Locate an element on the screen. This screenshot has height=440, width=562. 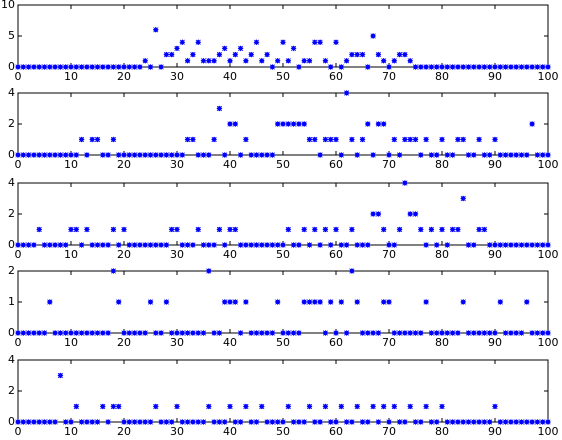
y-tick-label: 5 is located at coordinates (11, 35).